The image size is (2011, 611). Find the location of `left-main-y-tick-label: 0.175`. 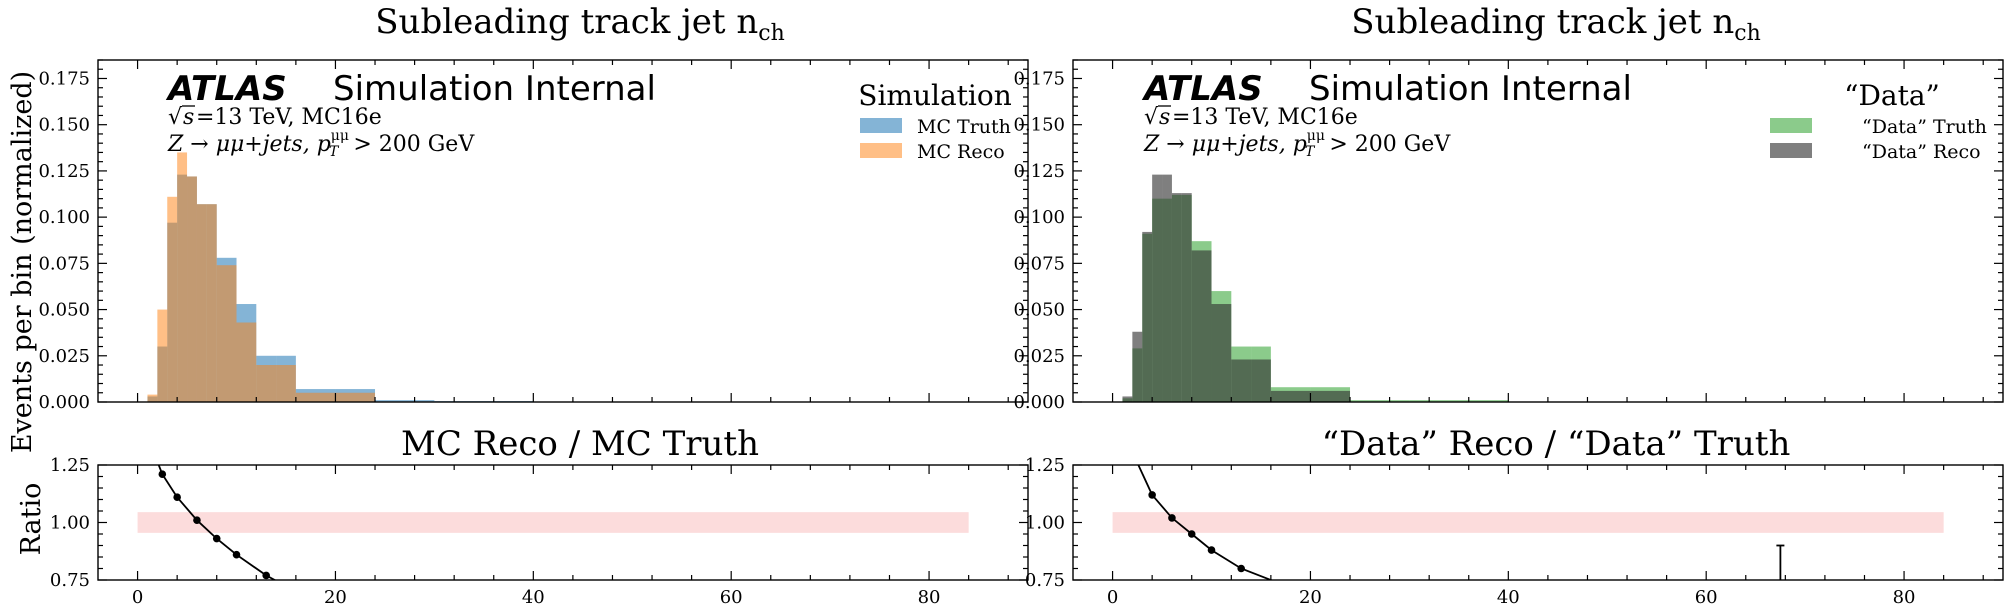

left-main-y-tick-label: 0.175 is located at coordinates (64, 78).